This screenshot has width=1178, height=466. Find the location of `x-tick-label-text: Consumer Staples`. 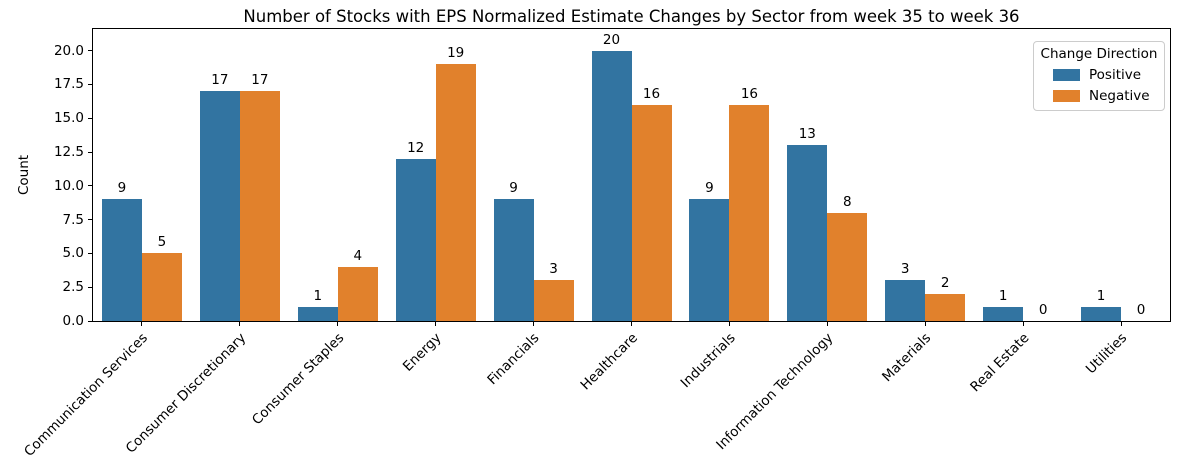

x-tick-label-text: Consumer Staples is located at coordinates (298, 379).